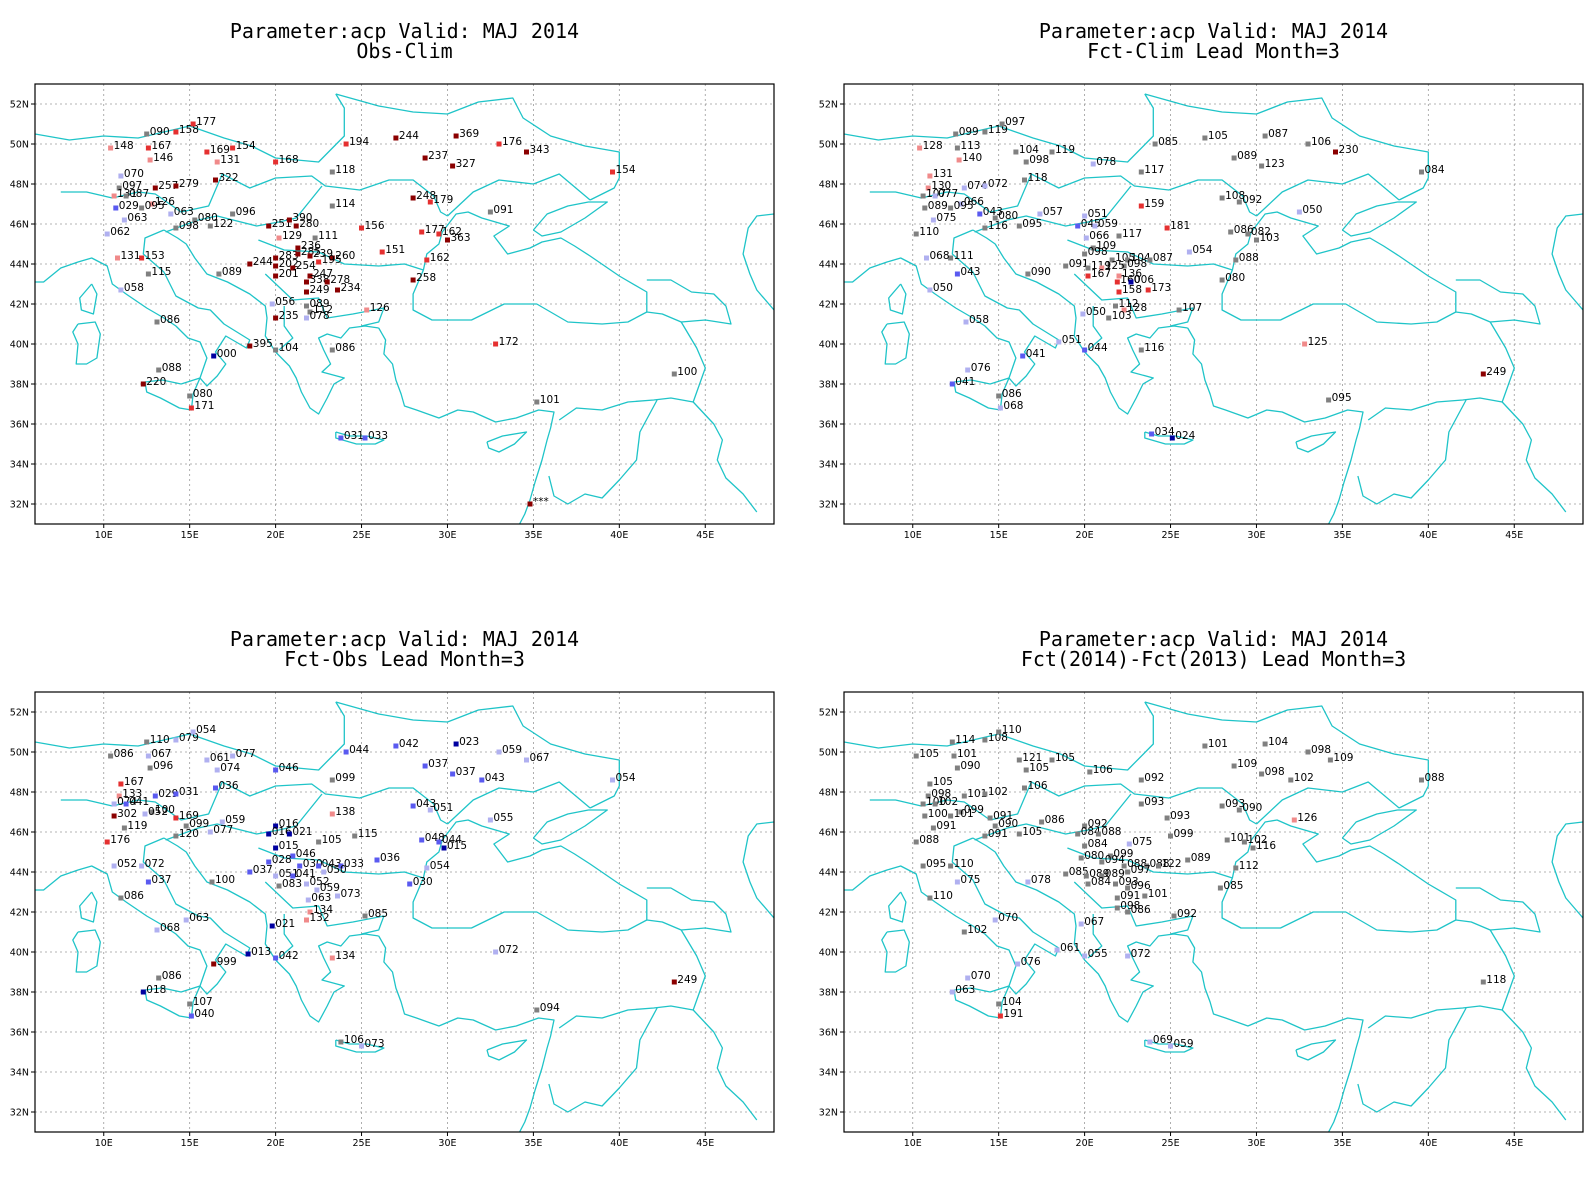  Describe the element at coordinates (970, 272) in the screenshot. I see `station-label: 043` at that location.